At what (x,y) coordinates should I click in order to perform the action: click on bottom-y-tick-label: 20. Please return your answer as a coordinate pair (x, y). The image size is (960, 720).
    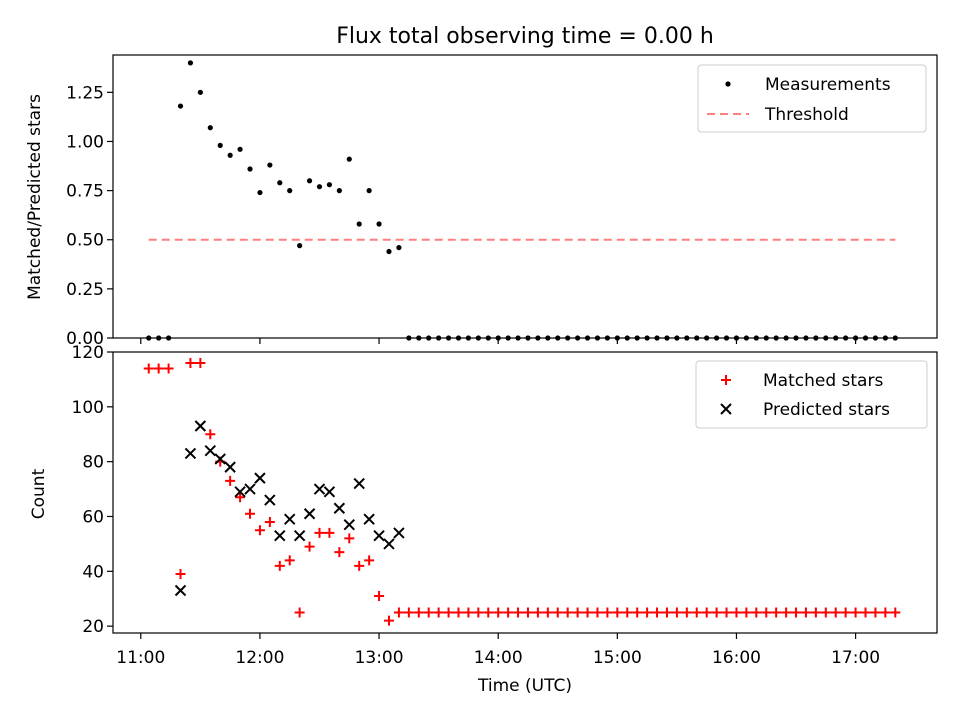
    Looking at the image, I should click on (93, 627).